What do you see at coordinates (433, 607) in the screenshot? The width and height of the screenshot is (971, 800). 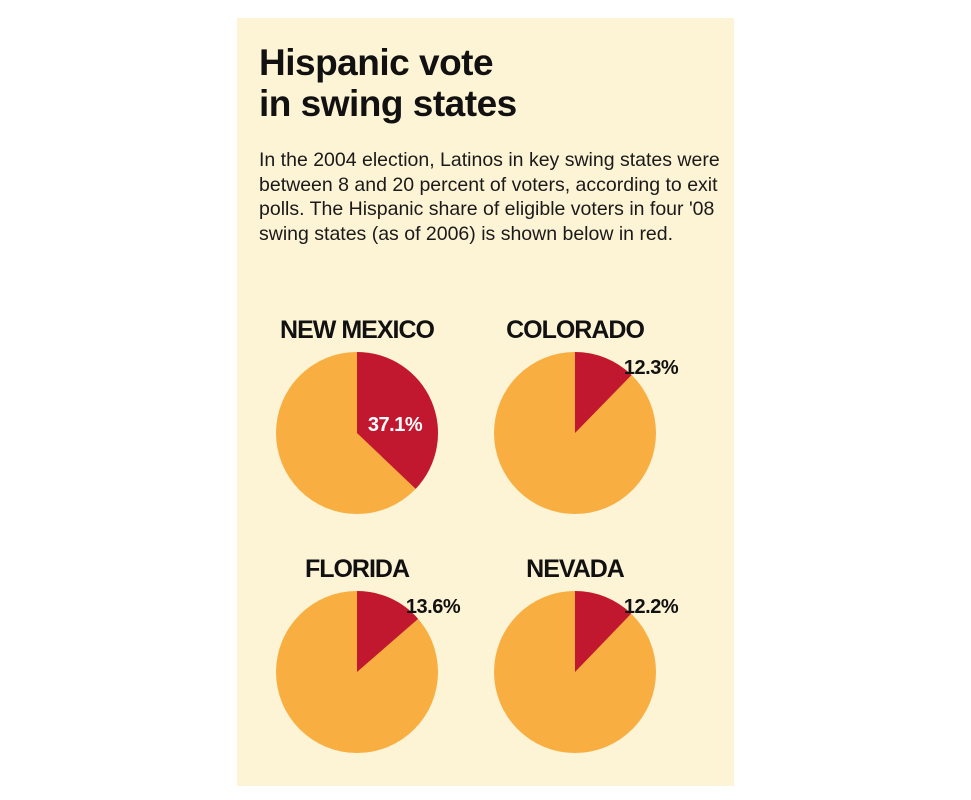 I see `pie-data-label: 13.6%` at bounding box center [433, 607].